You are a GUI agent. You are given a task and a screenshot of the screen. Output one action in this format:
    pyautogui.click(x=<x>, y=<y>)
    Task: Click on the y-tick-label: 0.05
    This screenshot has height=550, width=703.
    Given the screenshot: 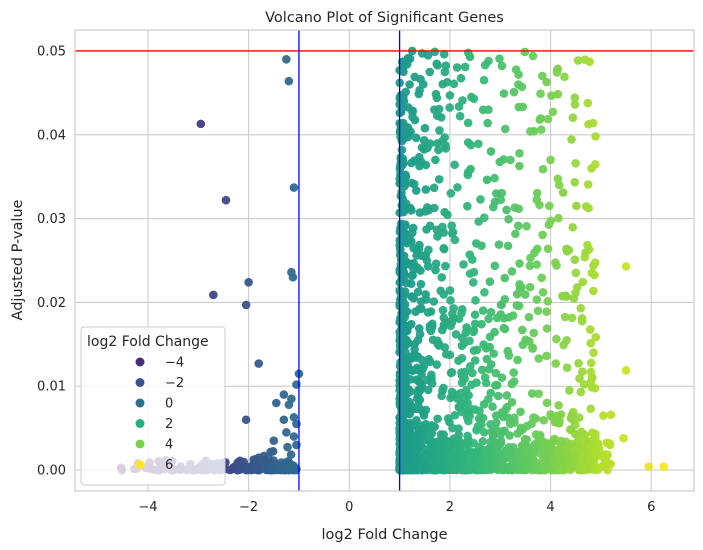 What is the action you would take?
    pyautogui.click(x=51, y=51)
    